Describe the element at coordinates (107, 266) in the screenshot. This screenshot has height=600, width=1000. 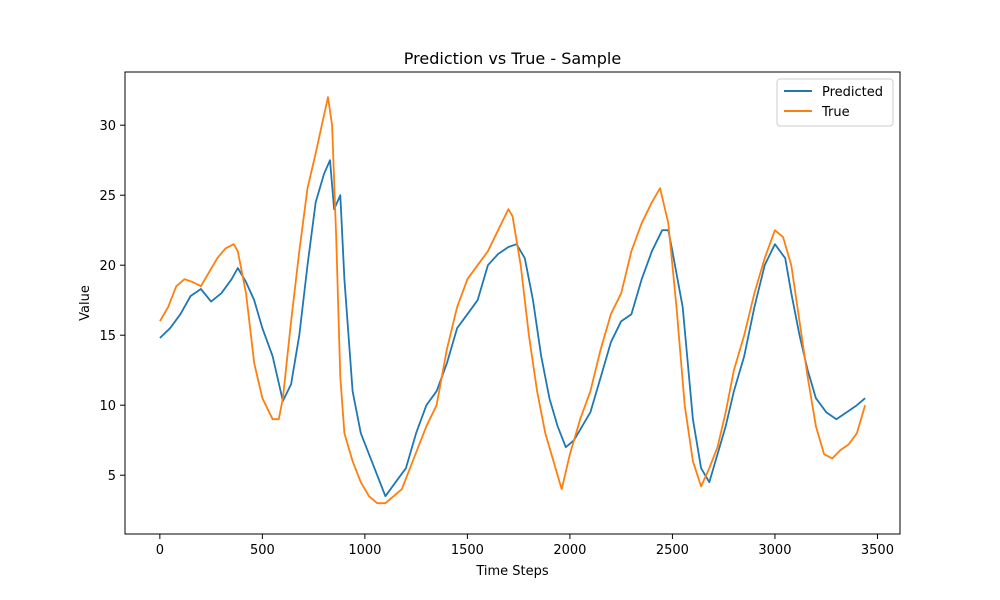
I see `y-tick-label: 20` at that location.